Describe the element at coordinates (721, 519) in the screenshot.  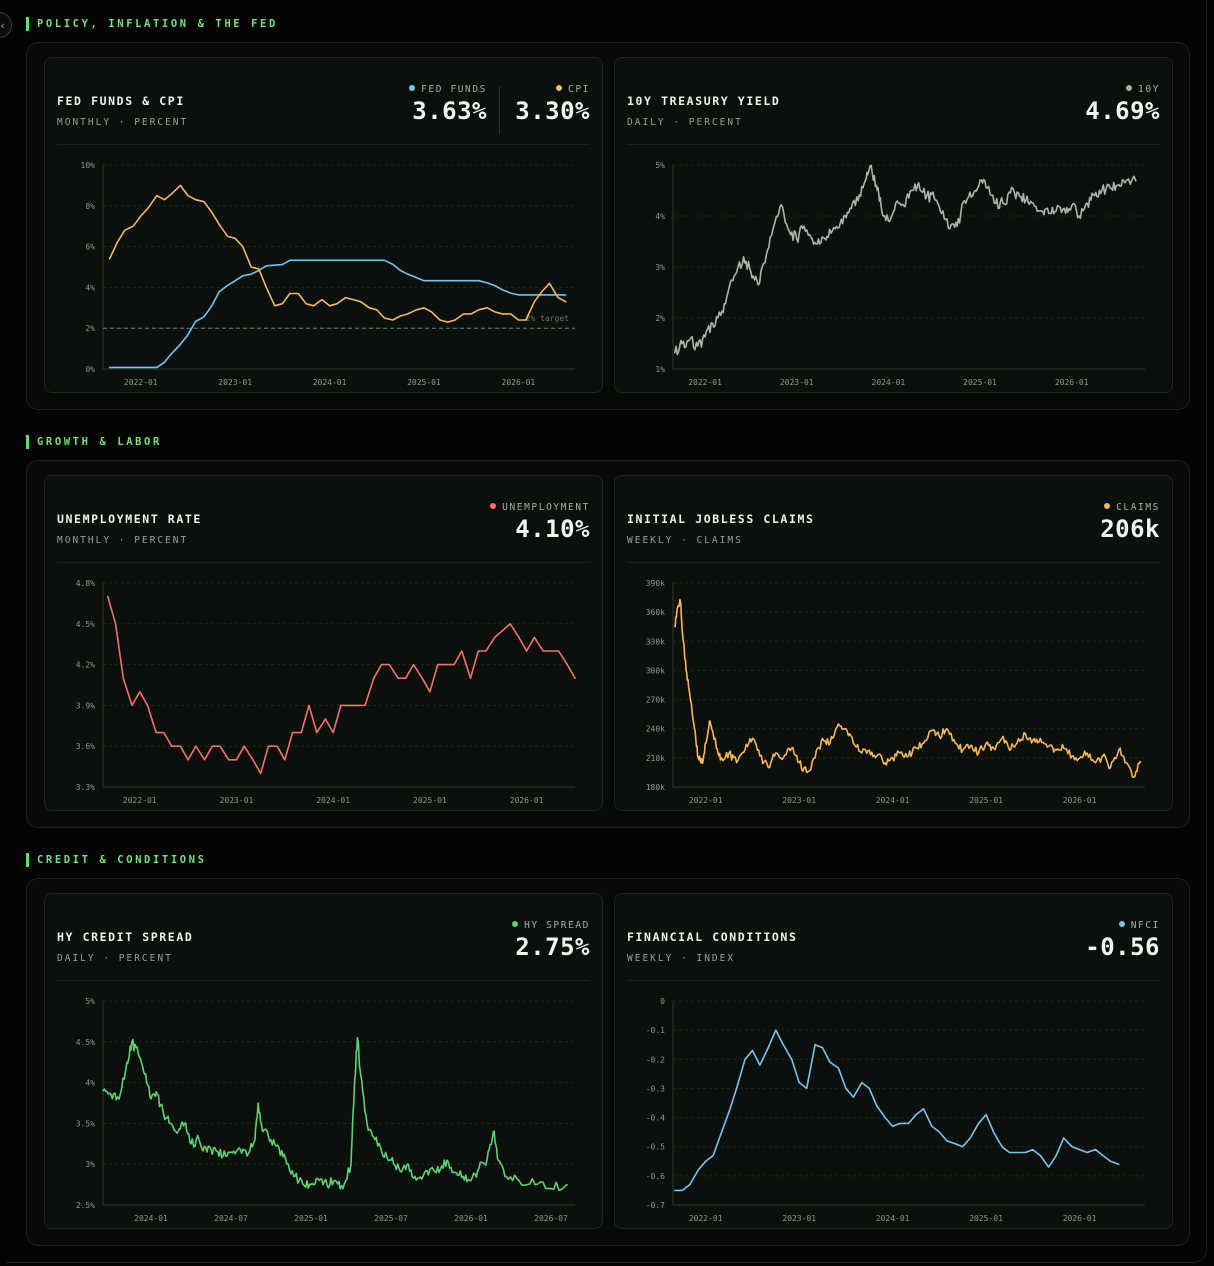
I see `card-title: INITIAL JOBLESS CLAIMS` at that location.